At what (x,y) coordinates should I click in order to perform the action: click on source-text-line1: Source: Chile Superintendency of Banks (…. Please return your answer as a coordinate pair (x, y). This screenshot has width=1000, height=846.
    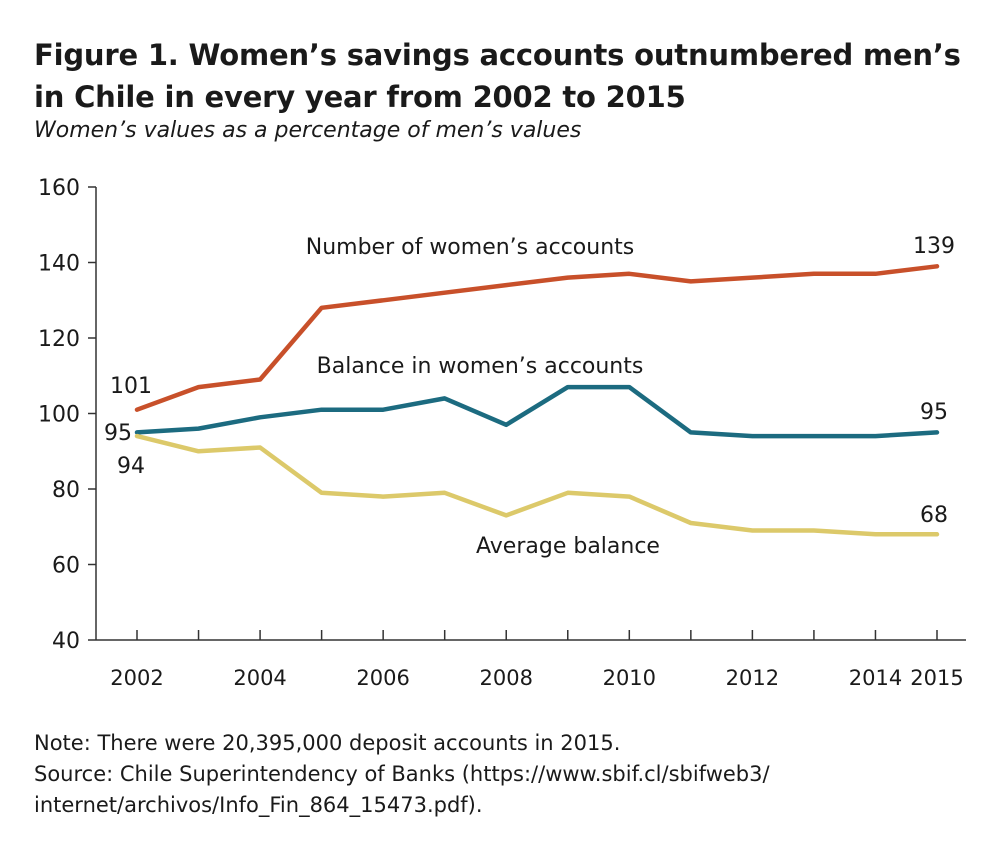
    Looking at the image, I should click on (402, 774).